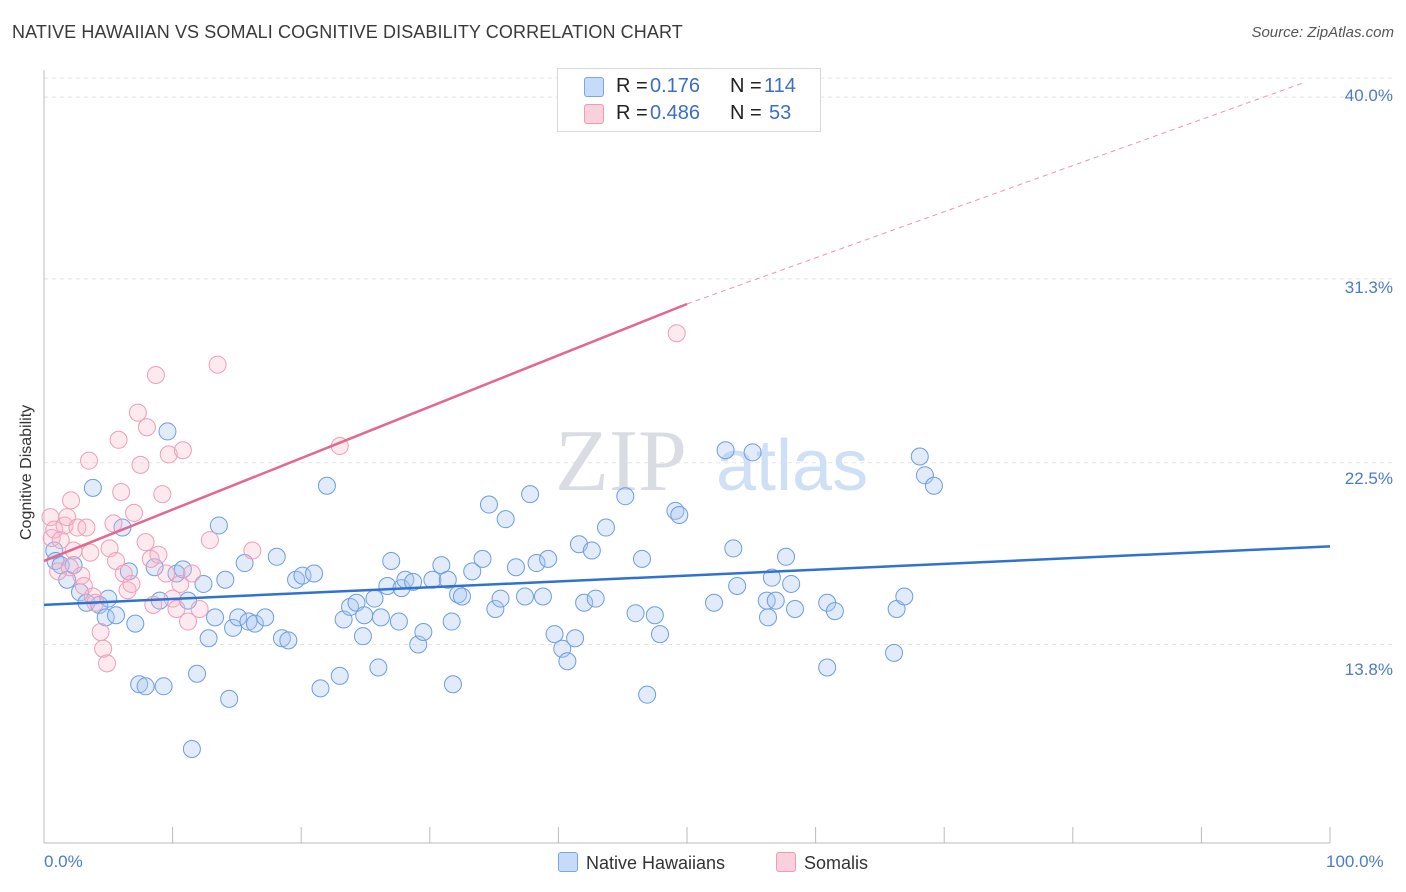 The height and width of the screenshot is (892, 1406). Describe the element at coordinates (63, 861) in the screenshot. I see `x-tick-label: 0.0%` at that location.